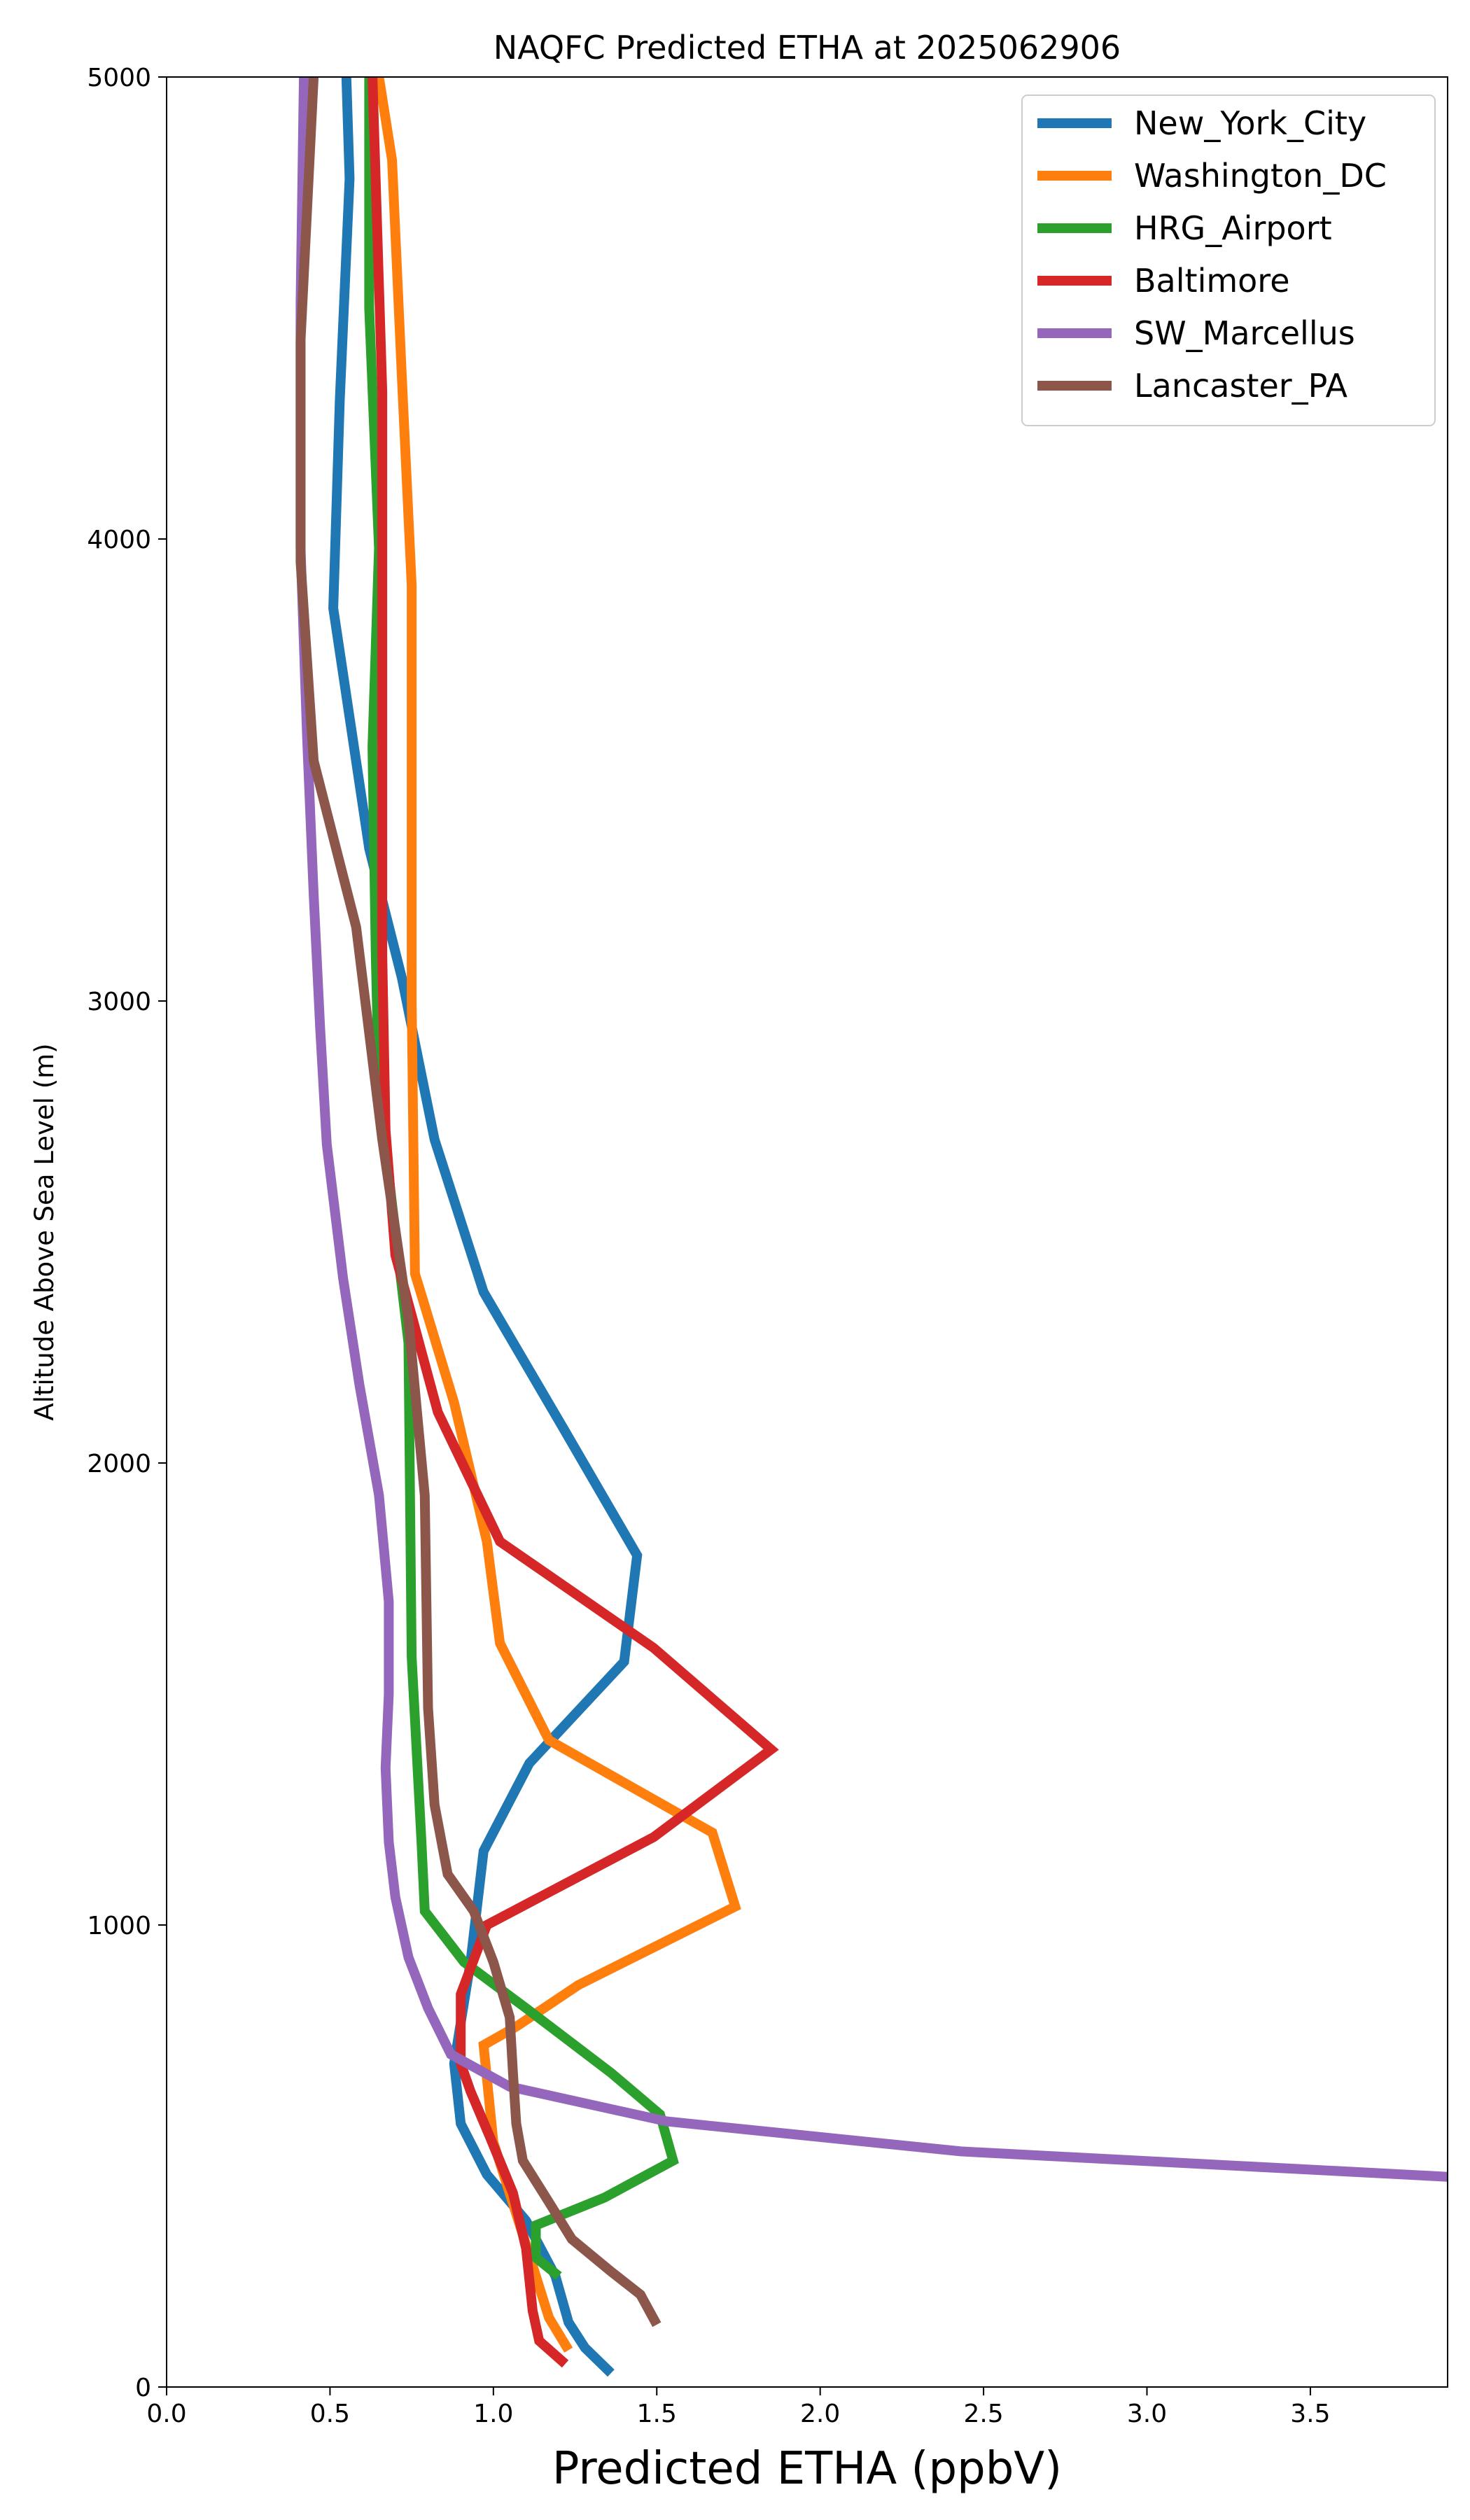  Describe the element at coordinates (807, 2469) in the screenshot. I see `x-axis-label: Predicted ETHA (ppbV)` at that location.